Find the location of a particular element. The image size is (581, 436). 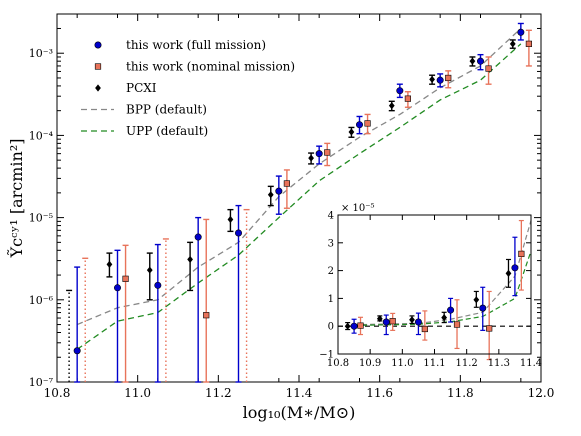

x-tick-label: 10.8 is located at coordinates (57, 393).